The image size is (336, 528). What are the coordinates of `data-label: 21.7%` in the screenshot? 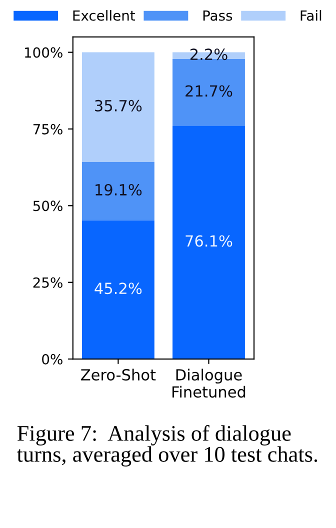 It's located at (209, 91).